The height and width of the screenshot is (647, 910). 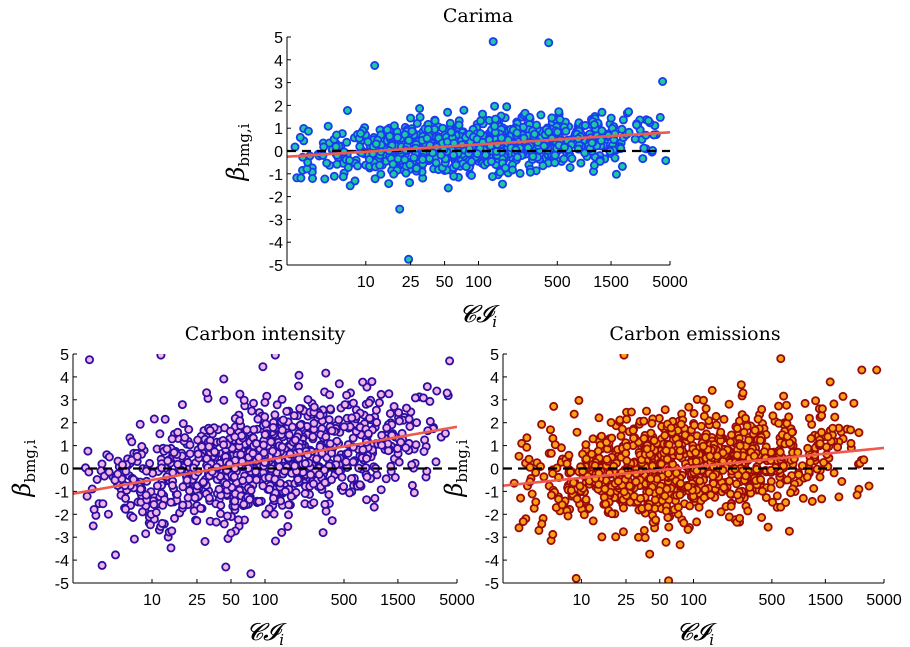 I want to click on x-tick-label: 5000, so click(x=457, y=600).